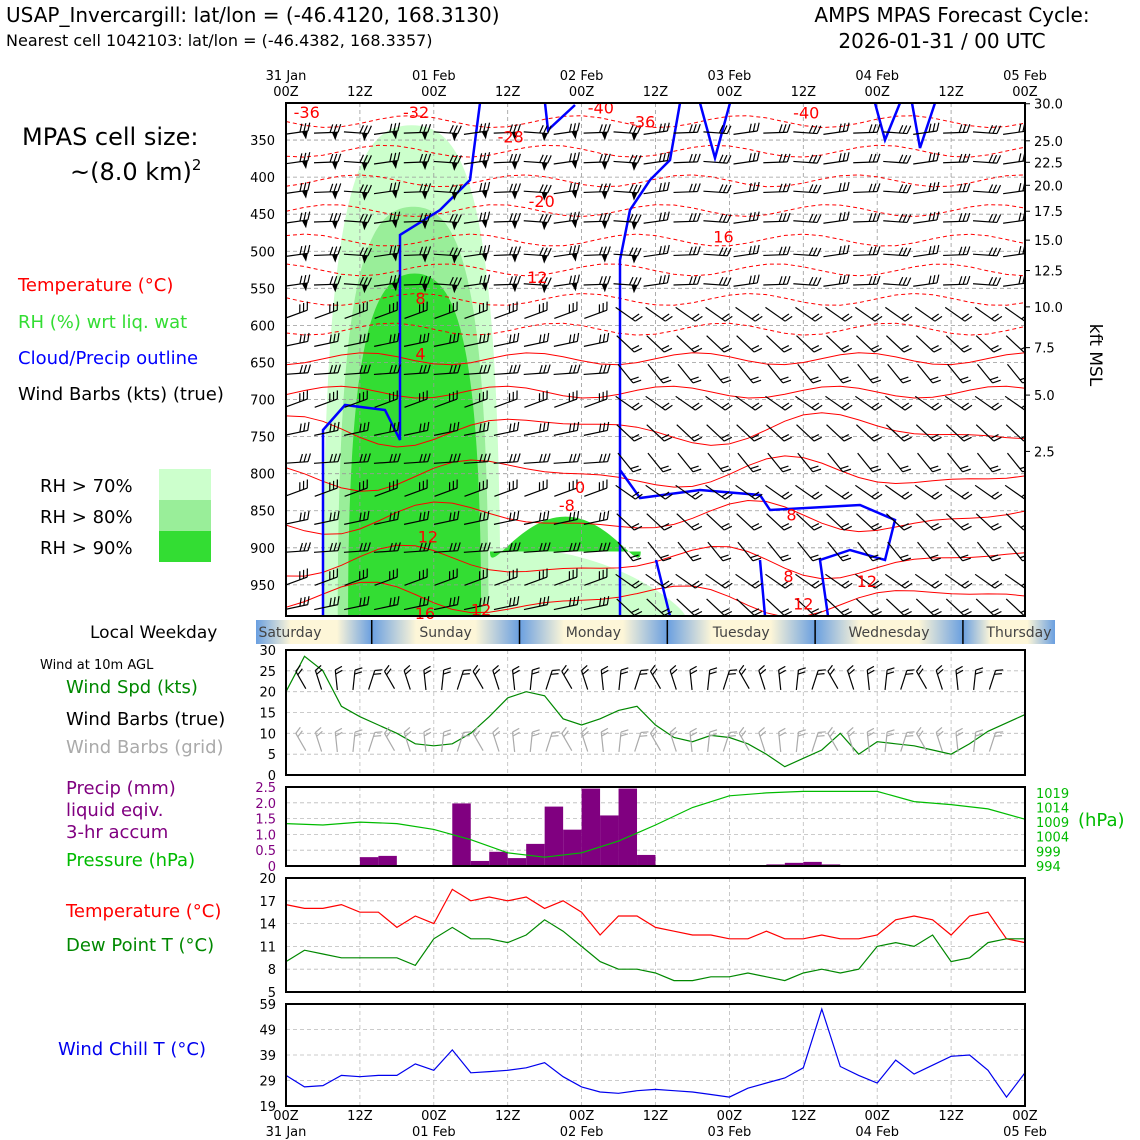 Image resolution: width=1140 pixels, height=1140 pixels. Describe the element at coordinates (1048, 163) in the screenshot. I see `kft-tick-label: 22.5` at that location.